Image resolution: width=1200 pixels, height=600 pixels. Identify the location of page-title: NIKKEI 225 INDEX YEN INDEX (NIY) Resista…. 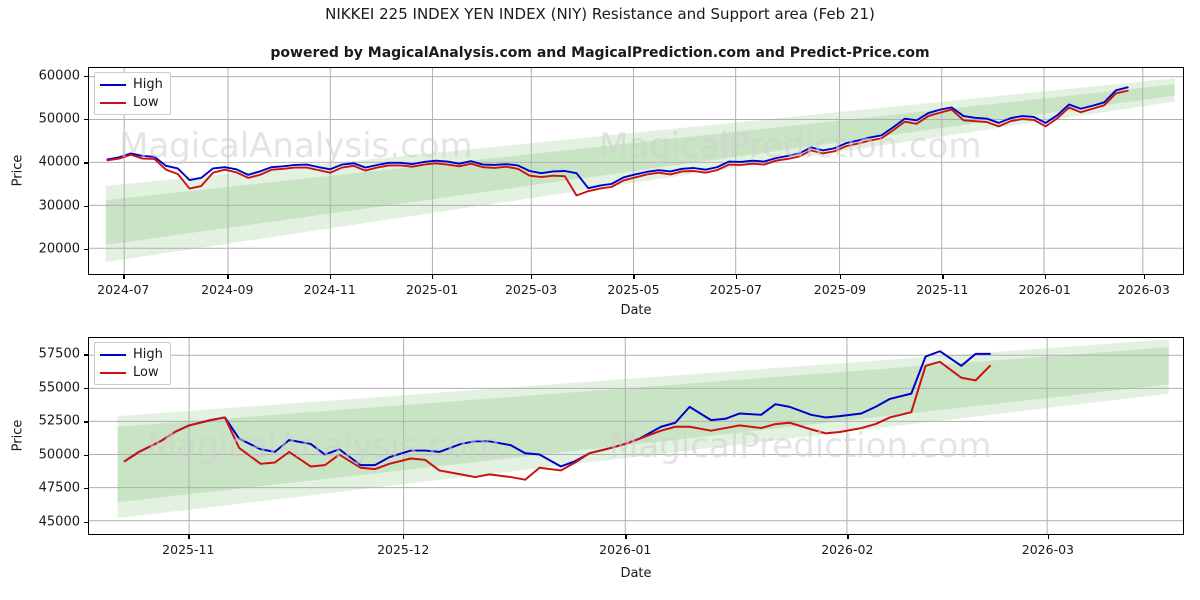
(600, 14).